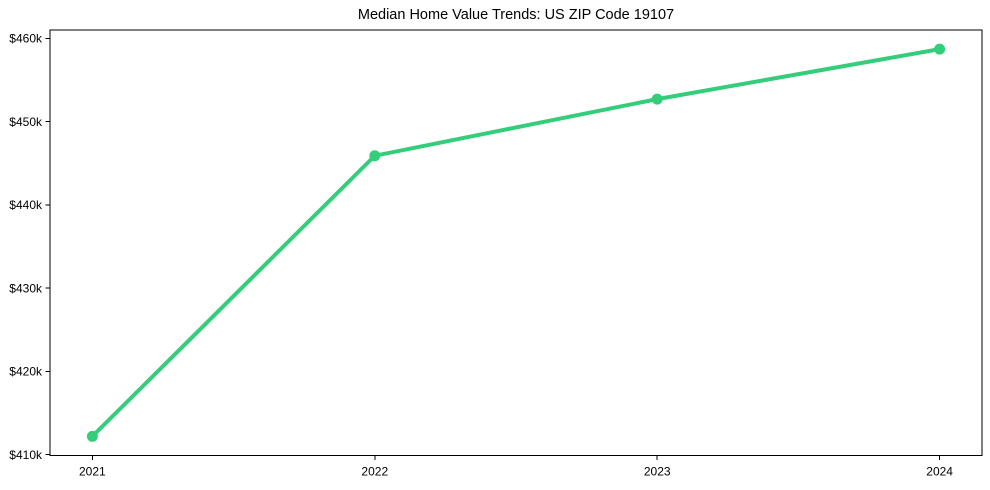 This screenshot has width=990, height=490. Describe the element at coordinates (26, 122) in the screenshot. I see `y-axis-tick-label: $450k` at that location.